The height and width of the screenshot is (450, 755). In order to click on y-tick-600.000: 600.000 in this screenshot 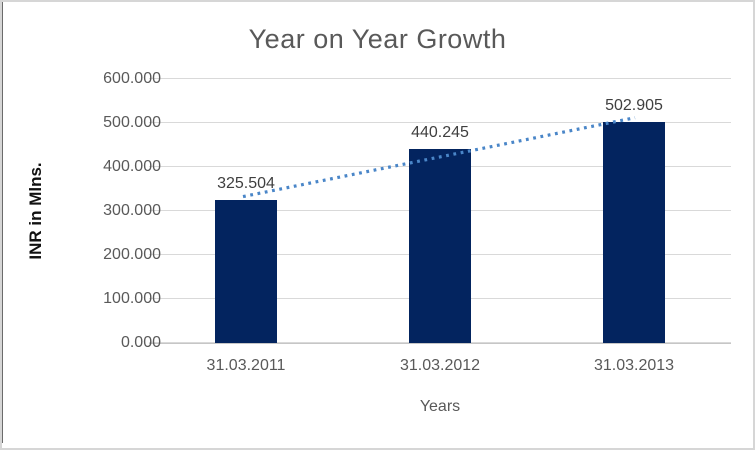, I will do `click(132, 78)`.